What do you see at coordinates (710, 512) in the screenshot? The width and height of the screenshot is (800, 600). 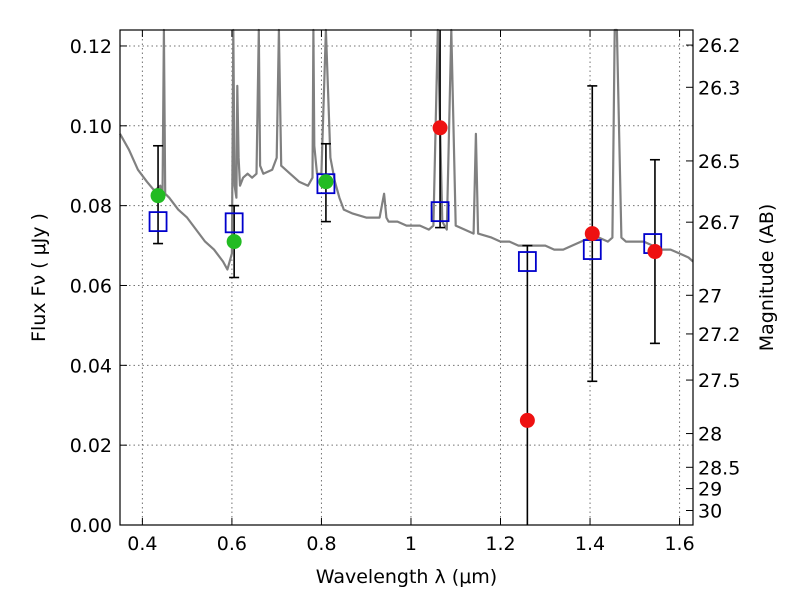 I see `mag-tick-label: 30` at bounding box center [710, 512].